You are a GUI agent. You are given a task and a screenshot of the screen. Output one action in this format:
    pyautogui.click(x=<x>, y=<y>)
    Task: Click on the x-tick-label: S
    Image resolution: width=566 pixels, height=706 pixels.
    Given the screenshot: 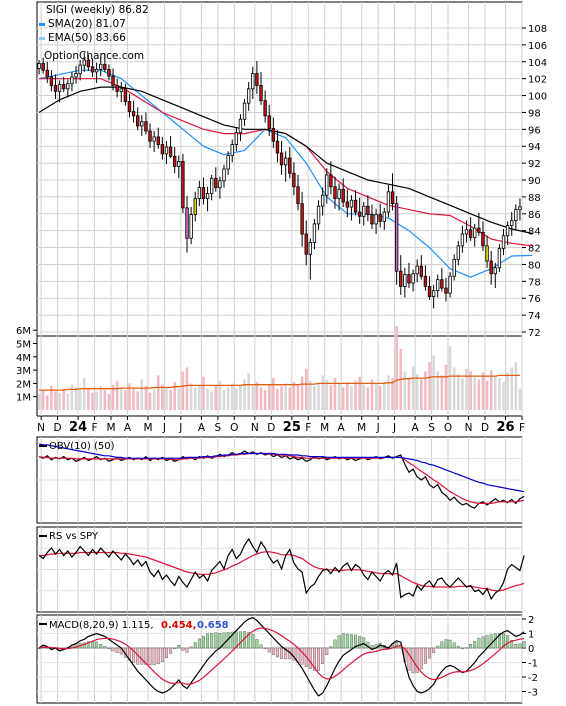 What is the action you would take?
    pyautogui.click(x=431, y=428)
    